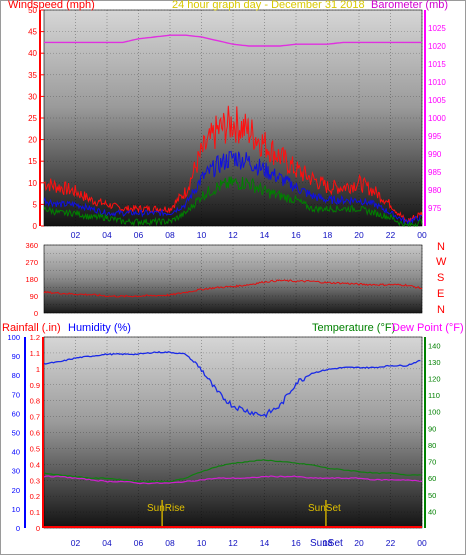 This screenshot has height=560, width=466. I want to click on temperature-y-tick-label: 70, so click(432, 462).